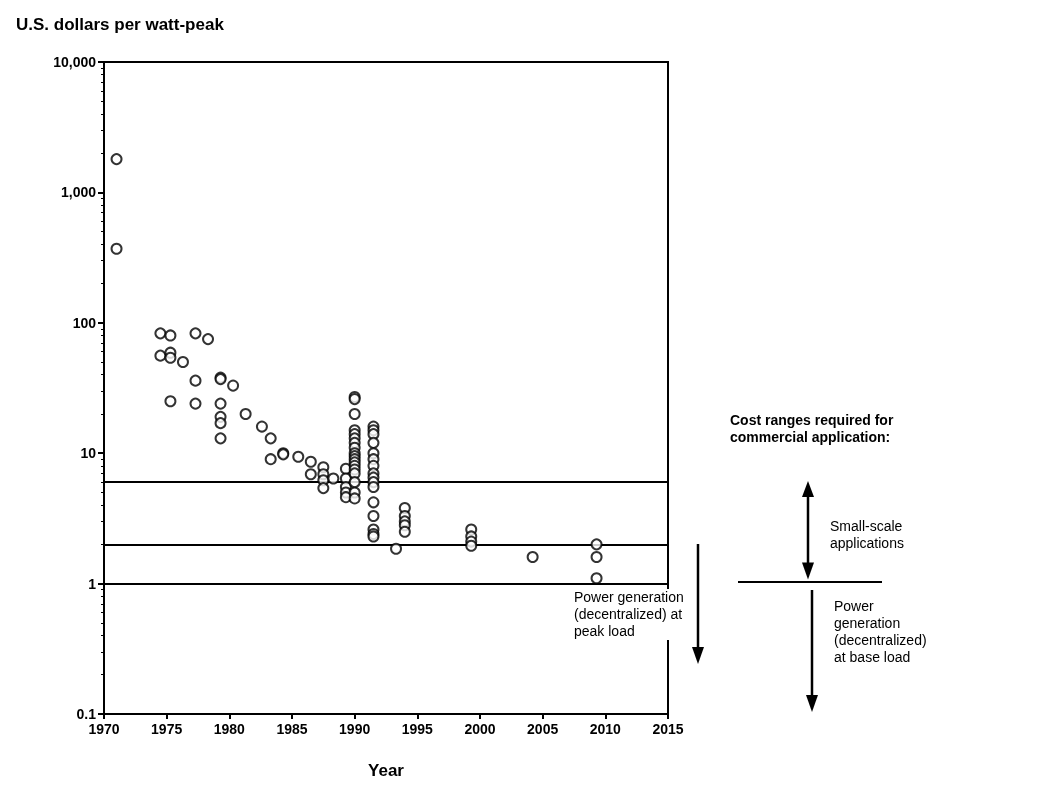  Describe the element at coordinates (78, 192) in the screenshot. I see `y-tick-label: 1,000` at that location.